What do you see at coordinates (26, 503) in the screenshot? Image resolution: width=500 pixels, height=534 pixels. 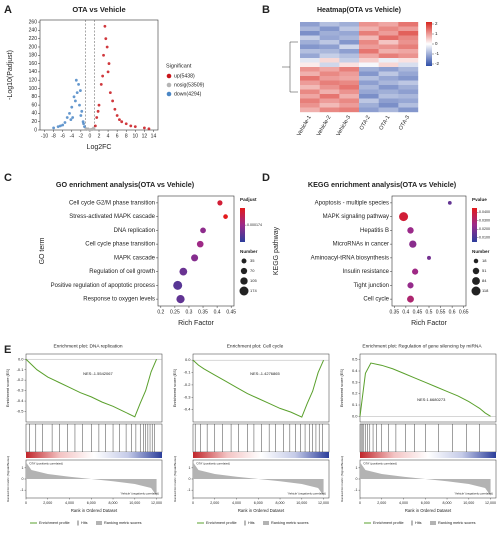 I see `x-tick-label: 0` at bounding box center [26, 503].